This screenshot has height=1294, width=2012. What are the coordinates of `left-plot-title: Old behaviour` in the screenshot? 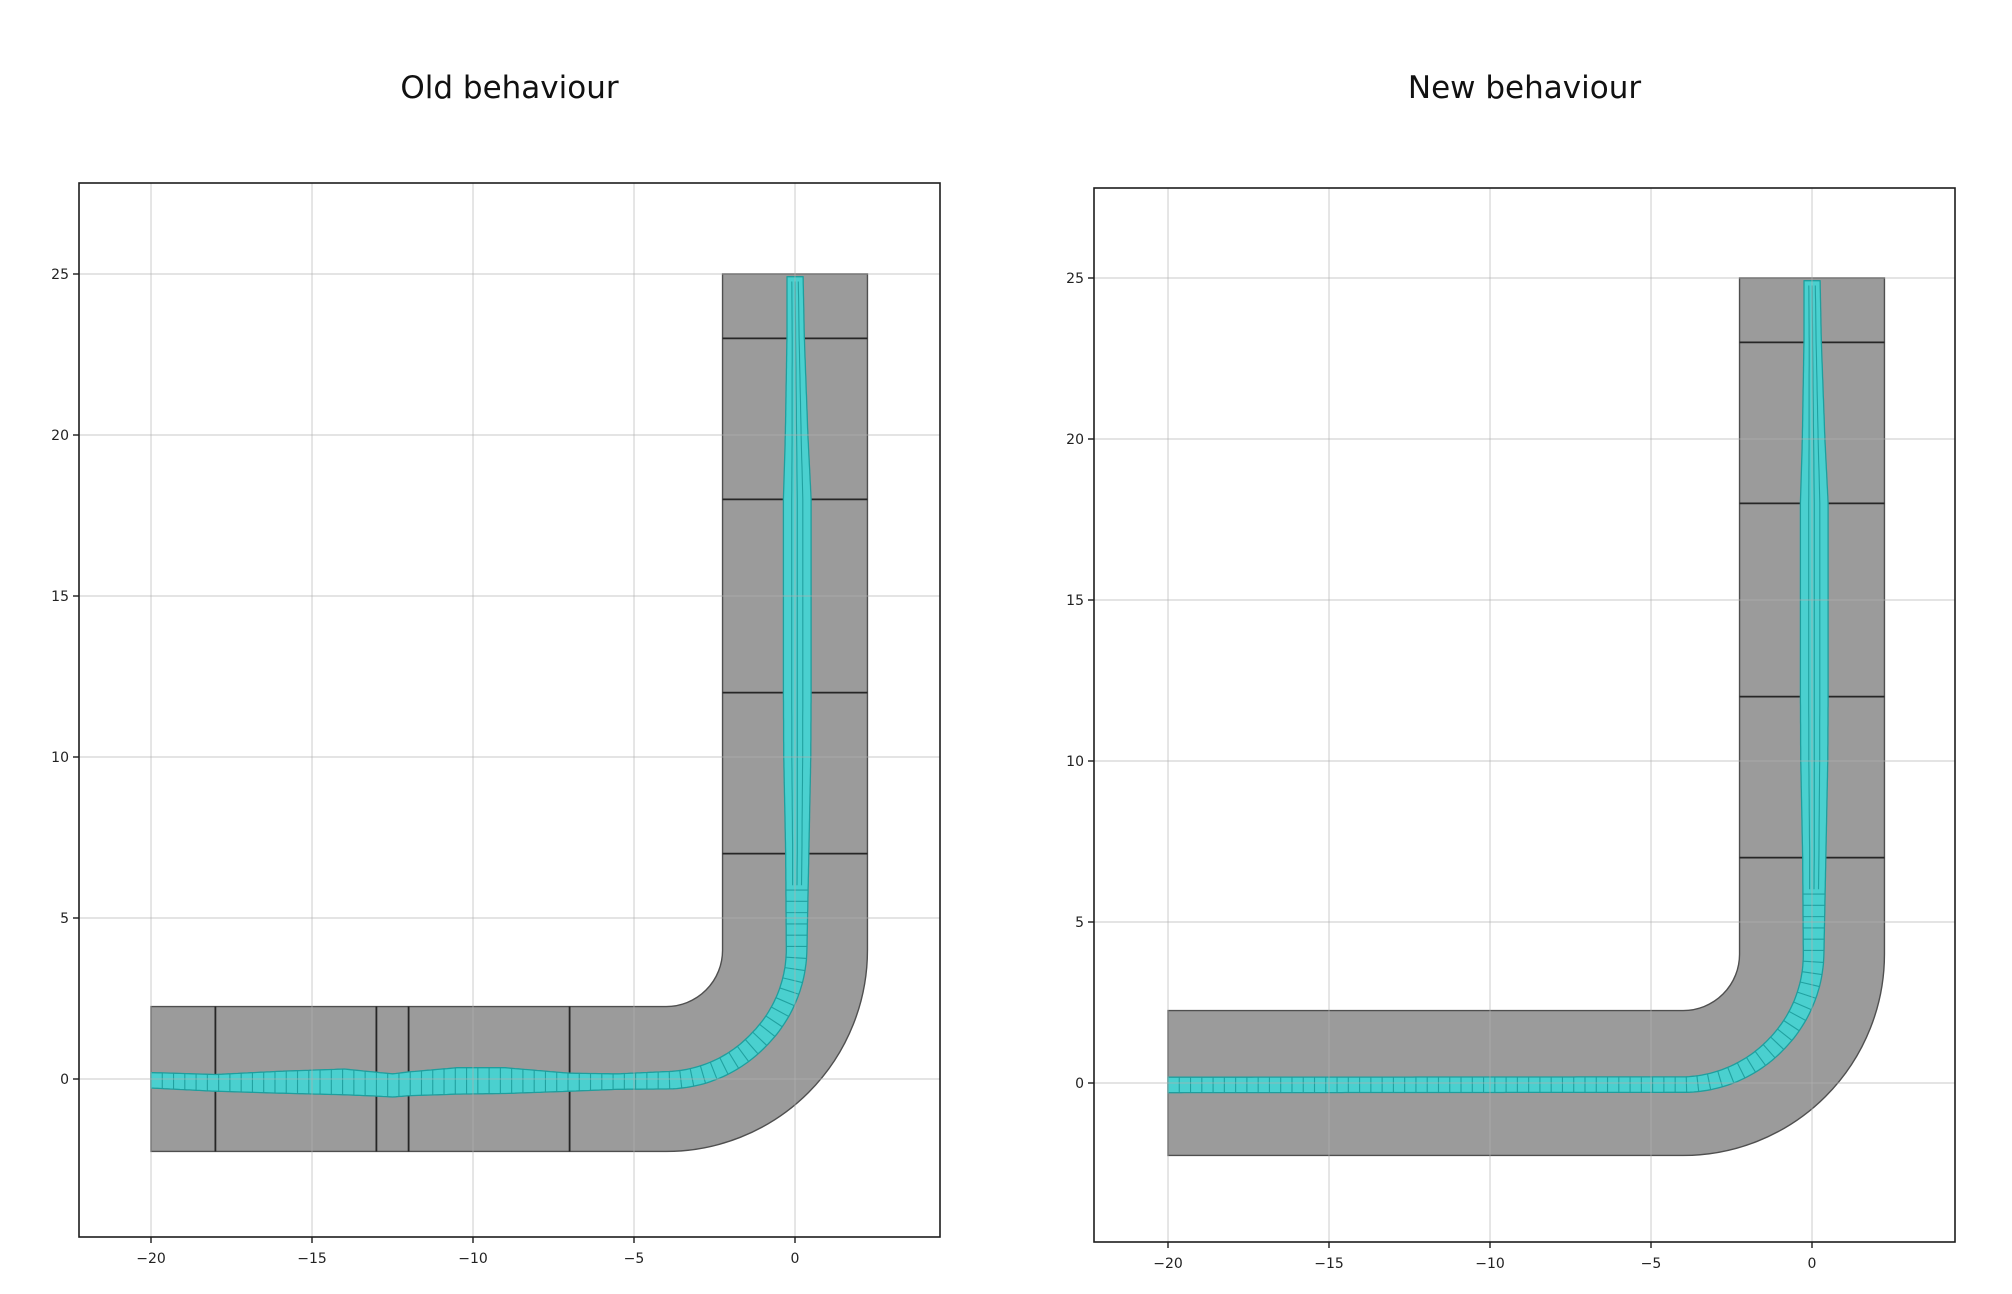 It's located at (509, 88).